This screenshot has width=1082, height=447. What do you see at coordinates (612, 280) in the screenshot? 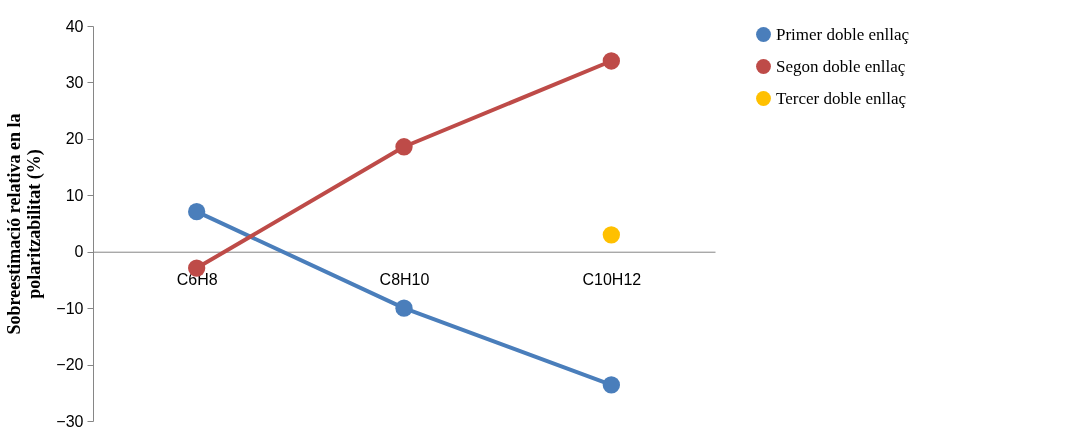
I see `x-tick-label: C10H12` at bounding box center [612, 280].